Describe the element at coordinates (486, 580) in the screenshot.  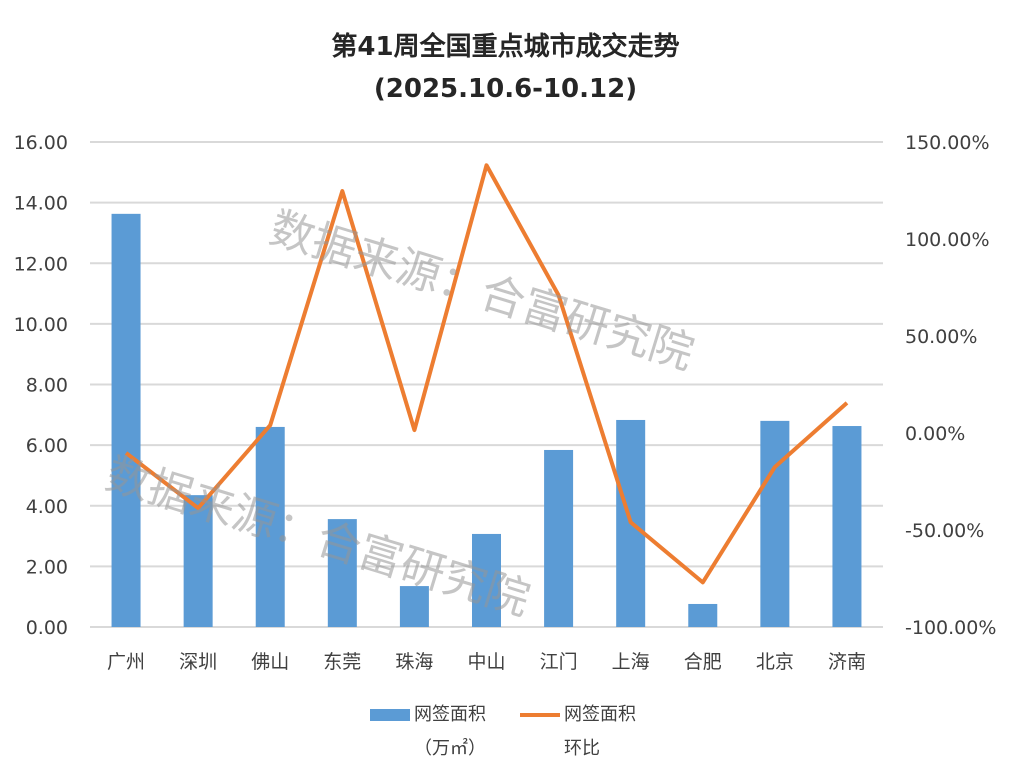
I see `bar-中山` at that location.